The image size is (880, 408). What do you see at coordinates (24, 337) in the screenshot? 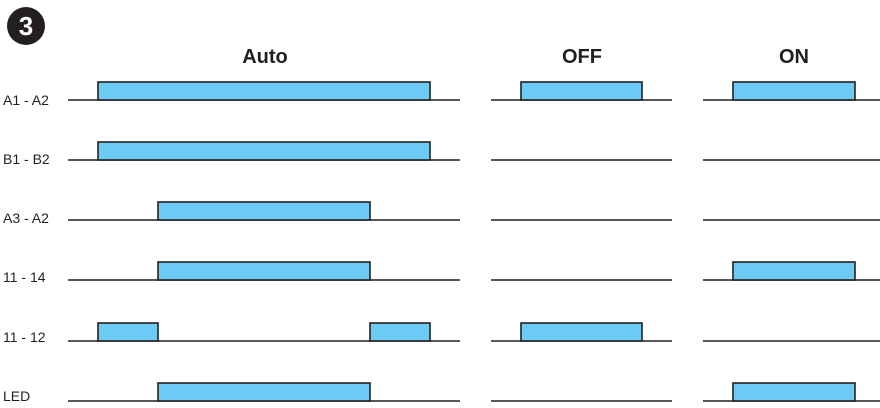
I see `row-label-11-12: 11 - 12` at bounding box center [24, 337].